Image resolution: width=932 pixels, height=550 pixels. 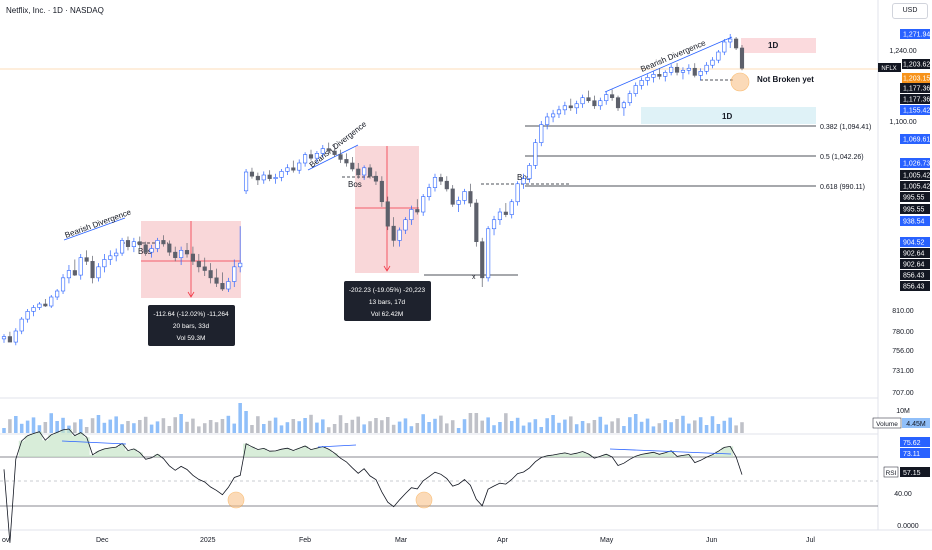 What do you see at coordinates (845, 127) in the screenshot?
I see `fib-label: 0.382 (1,094.41)` at bounding box center [845, 127].